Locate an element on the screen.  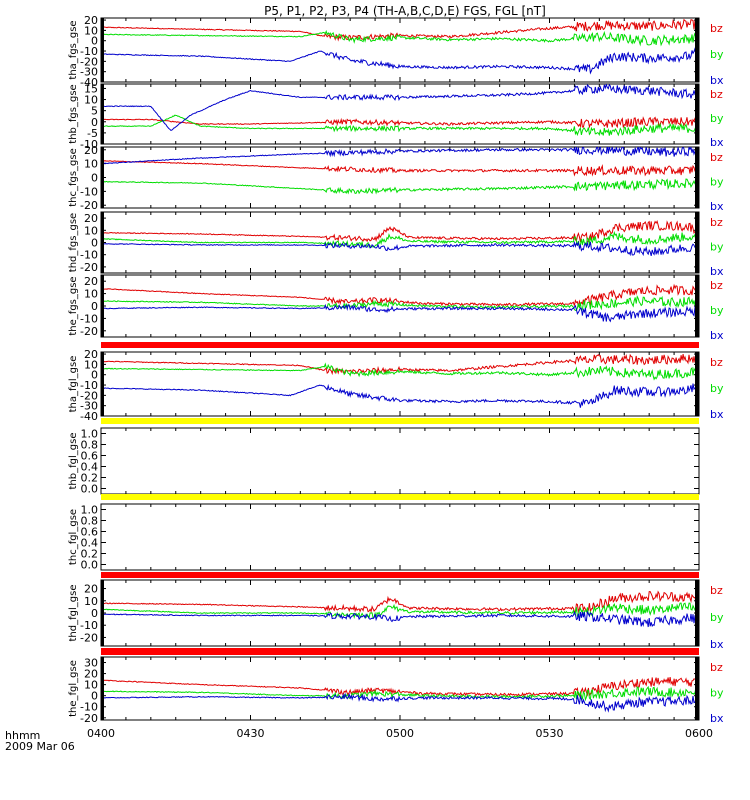
y-axis-label: tha_fgs_gse is located at coordinates (73, 49).